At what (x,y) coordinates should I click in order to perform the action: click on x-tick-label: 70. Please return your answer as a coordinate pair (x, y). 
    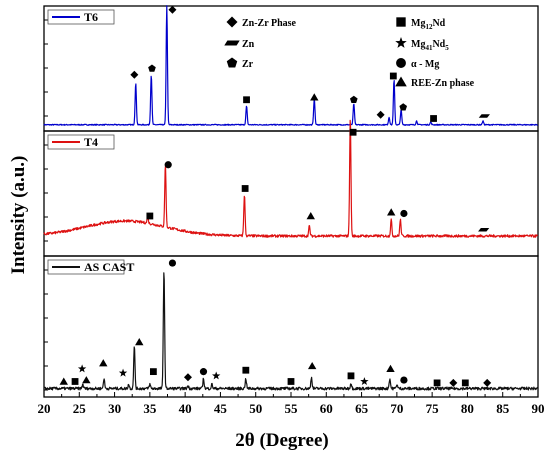
    Looking at the image, I should click on (396, 408).